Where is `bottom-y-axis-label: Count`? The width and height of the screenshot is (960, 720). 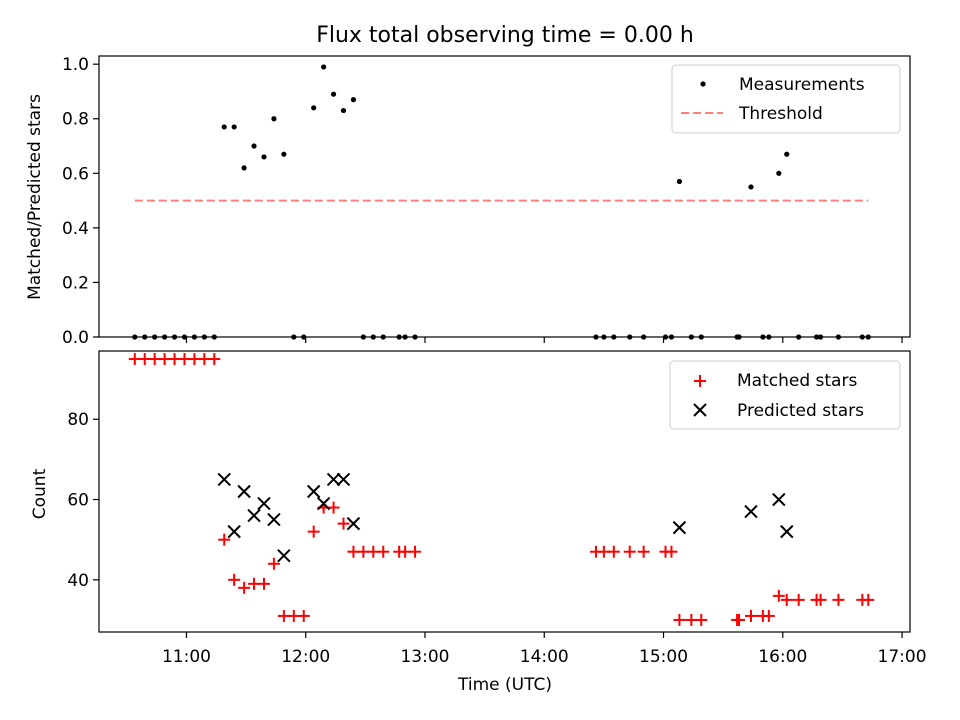
bottom-y-axis-label: Count is located at coordinates (40, 493).